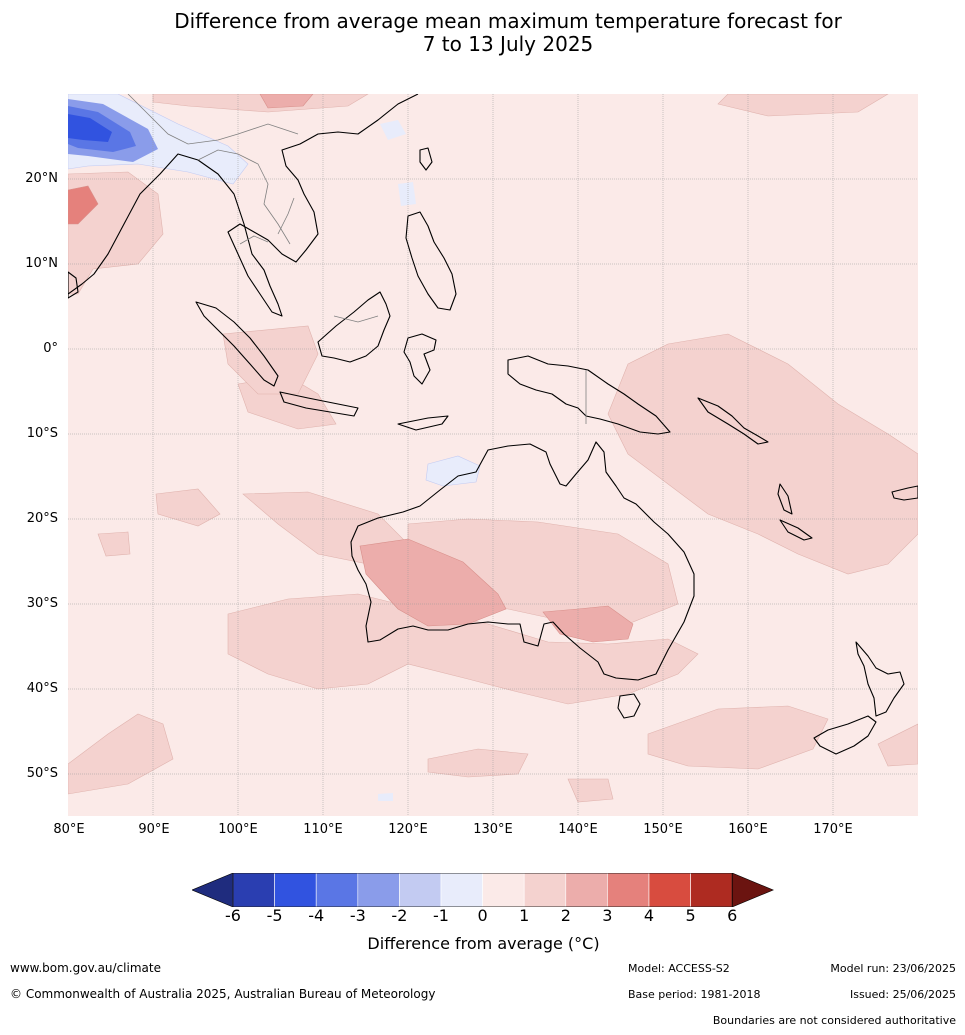 The width and height of the screenshot is (965, 1035). I want to click on colorbar-extend-low, so click(212, 890).